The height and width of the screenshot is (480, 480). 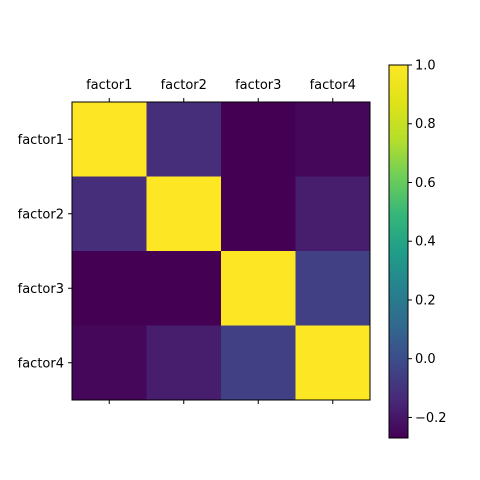 I want to click on heatmap-cell-factor2-factor3, so click(x=258, y=214).